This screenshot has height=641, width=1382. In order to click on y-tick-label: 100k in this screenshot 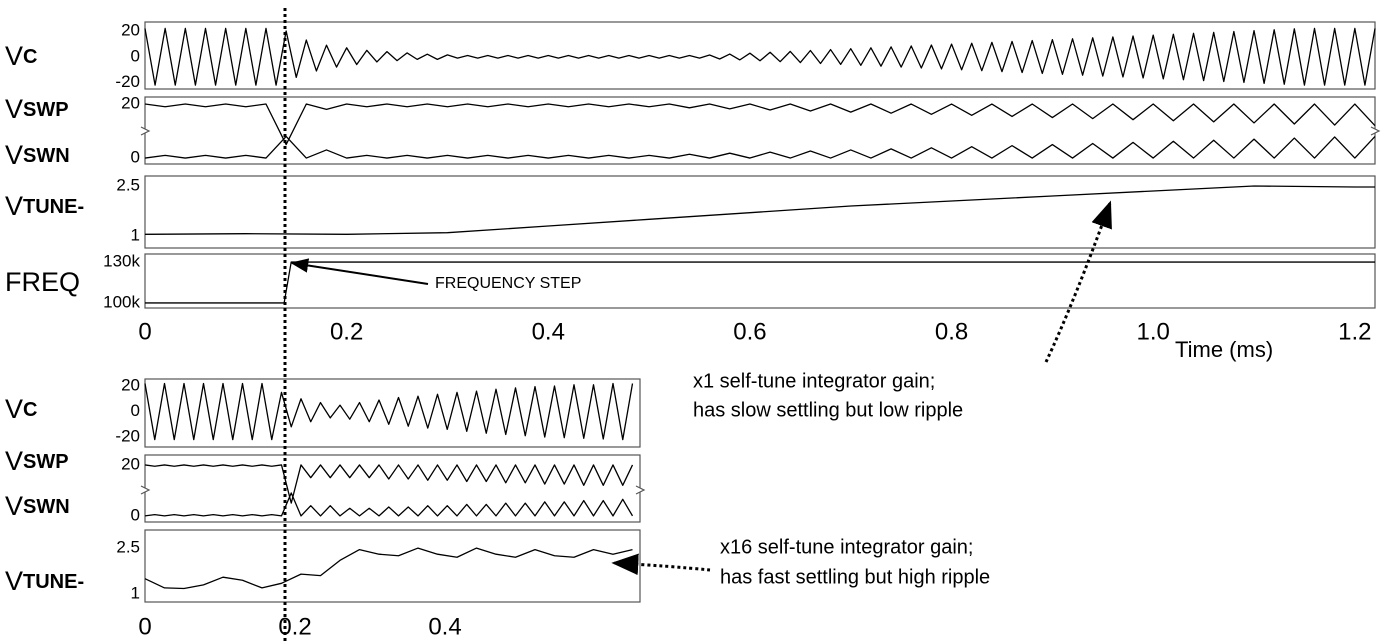, I will do `click(121, 301)`.